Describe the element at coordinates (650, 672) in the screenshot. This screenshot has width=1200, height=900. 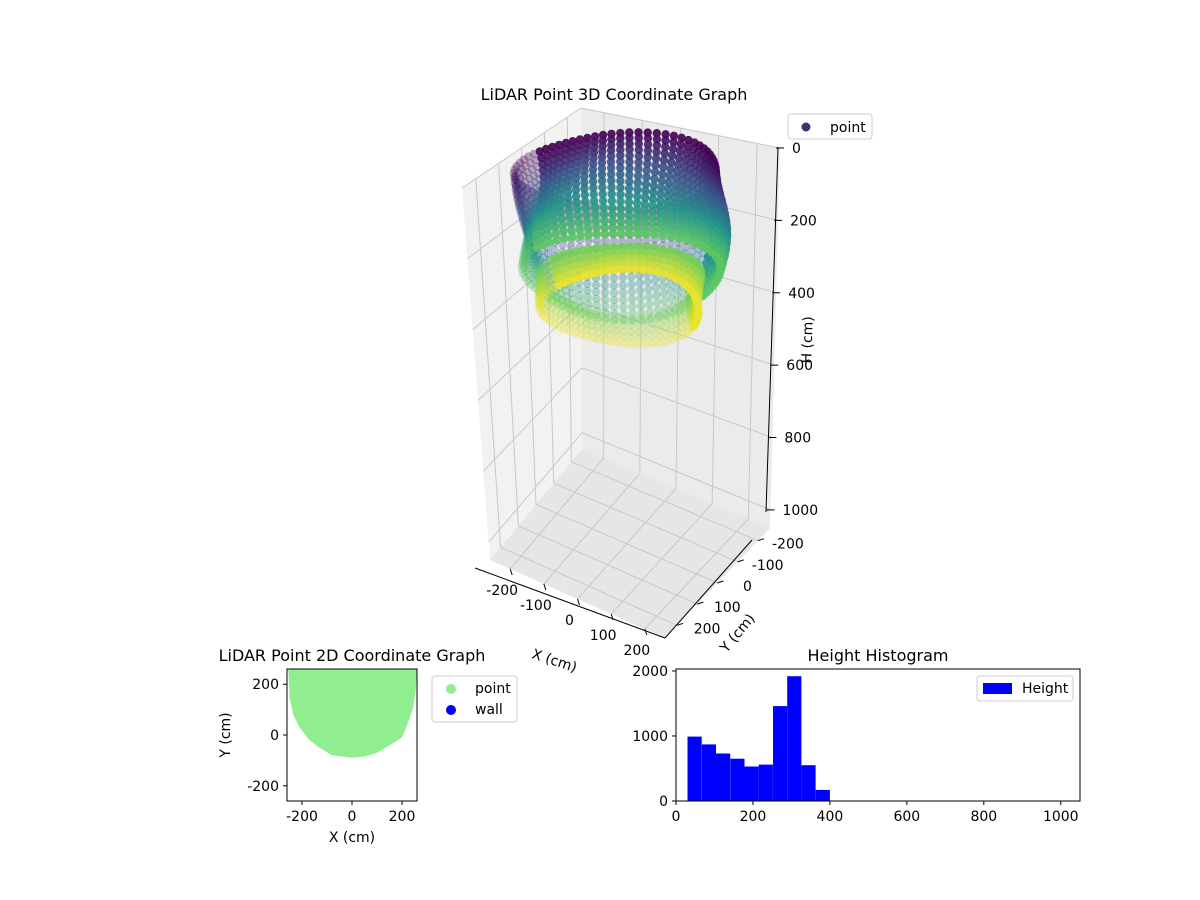
I see `histogram-y-tick-label: 2000` at that location.